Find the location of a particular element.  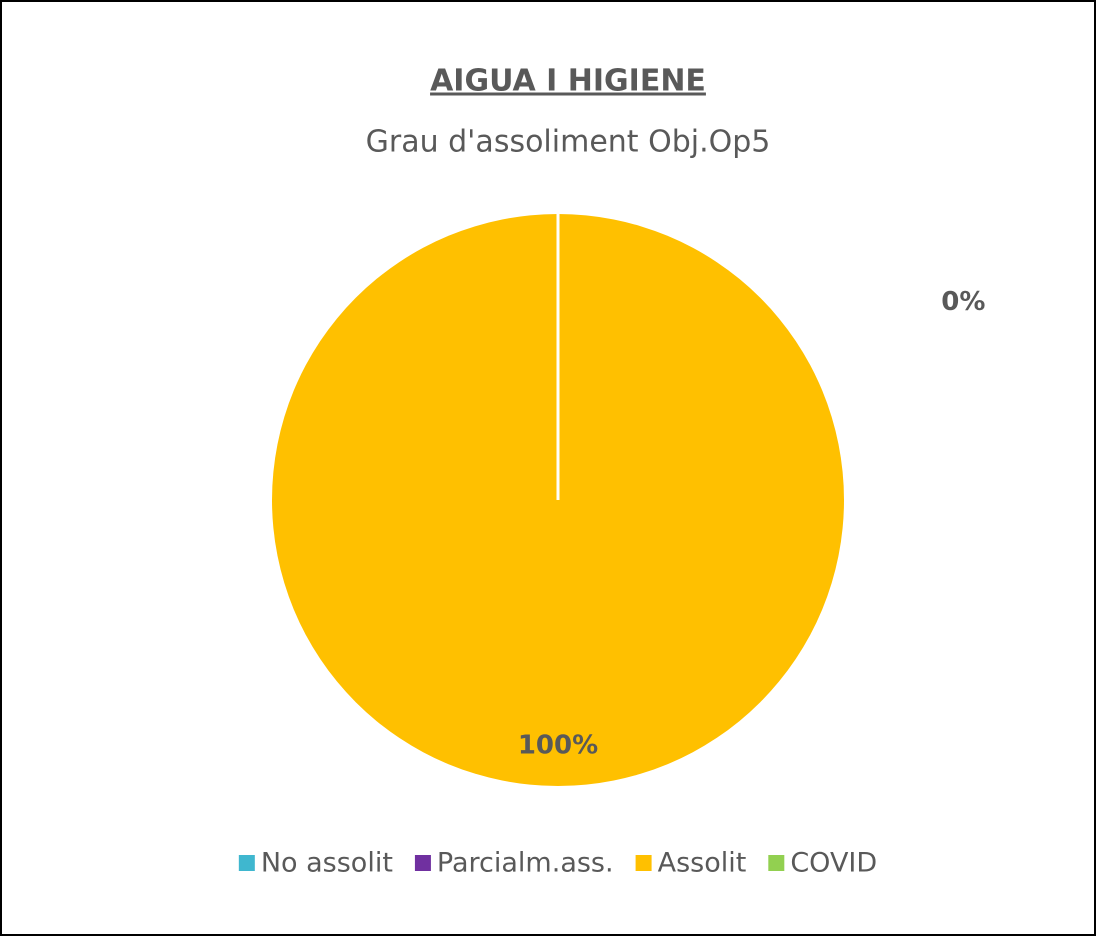

legend-label: COVID is located at coordinates (833, 863).